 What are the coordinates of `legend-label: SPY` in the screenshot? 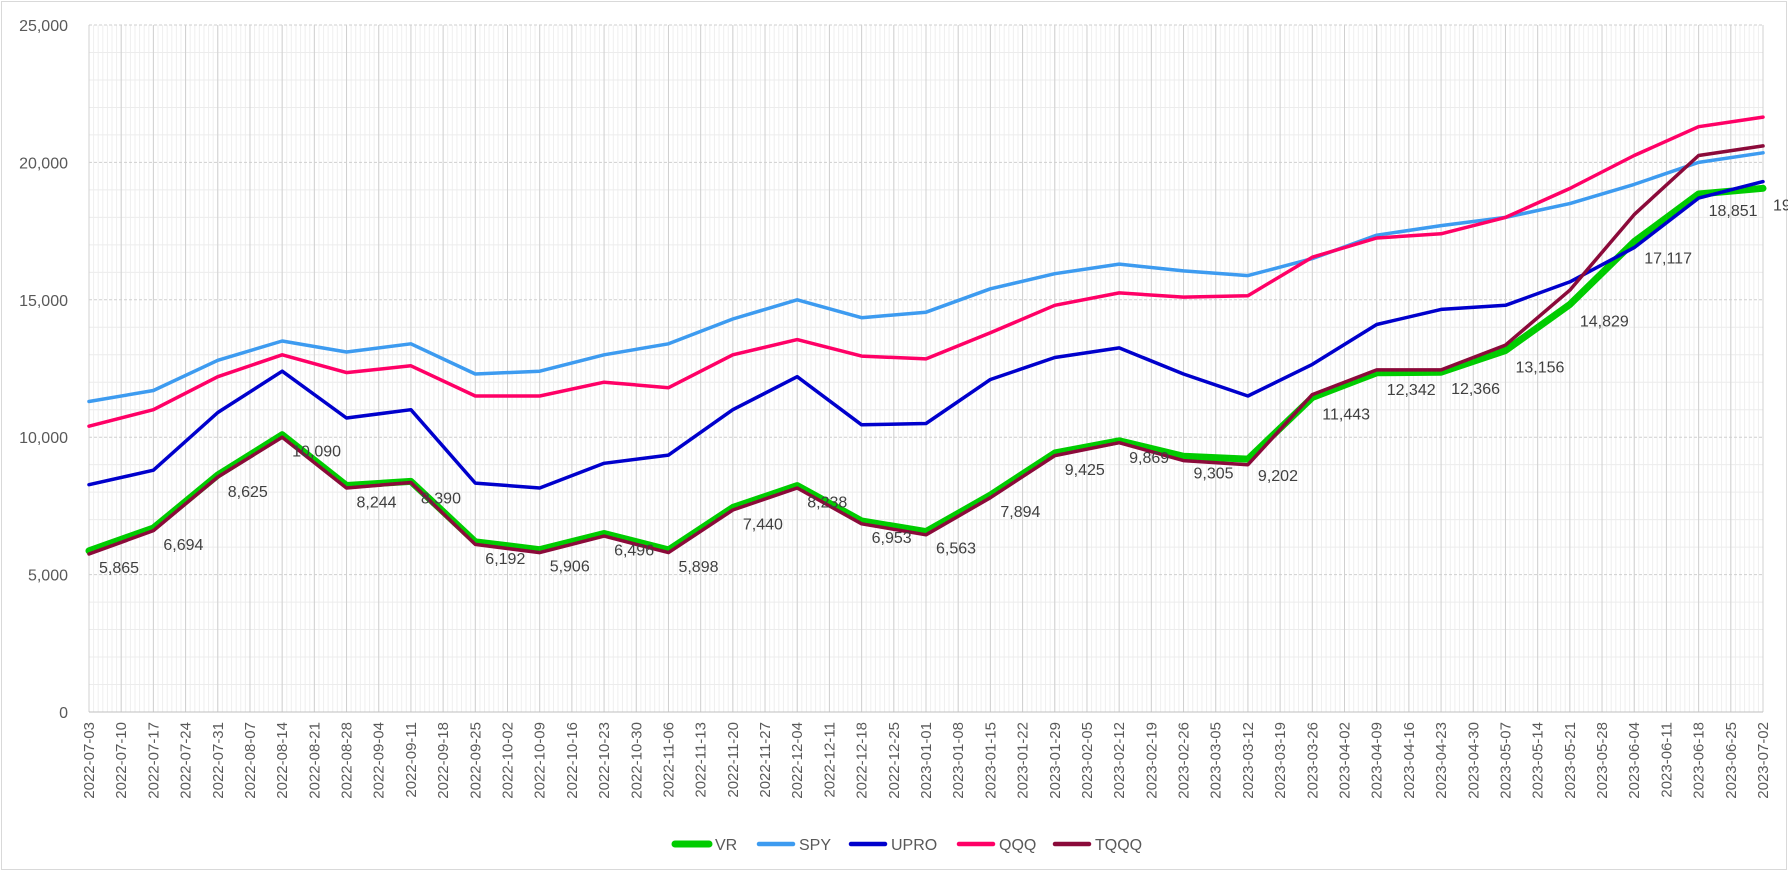 It's located at (815, 845).